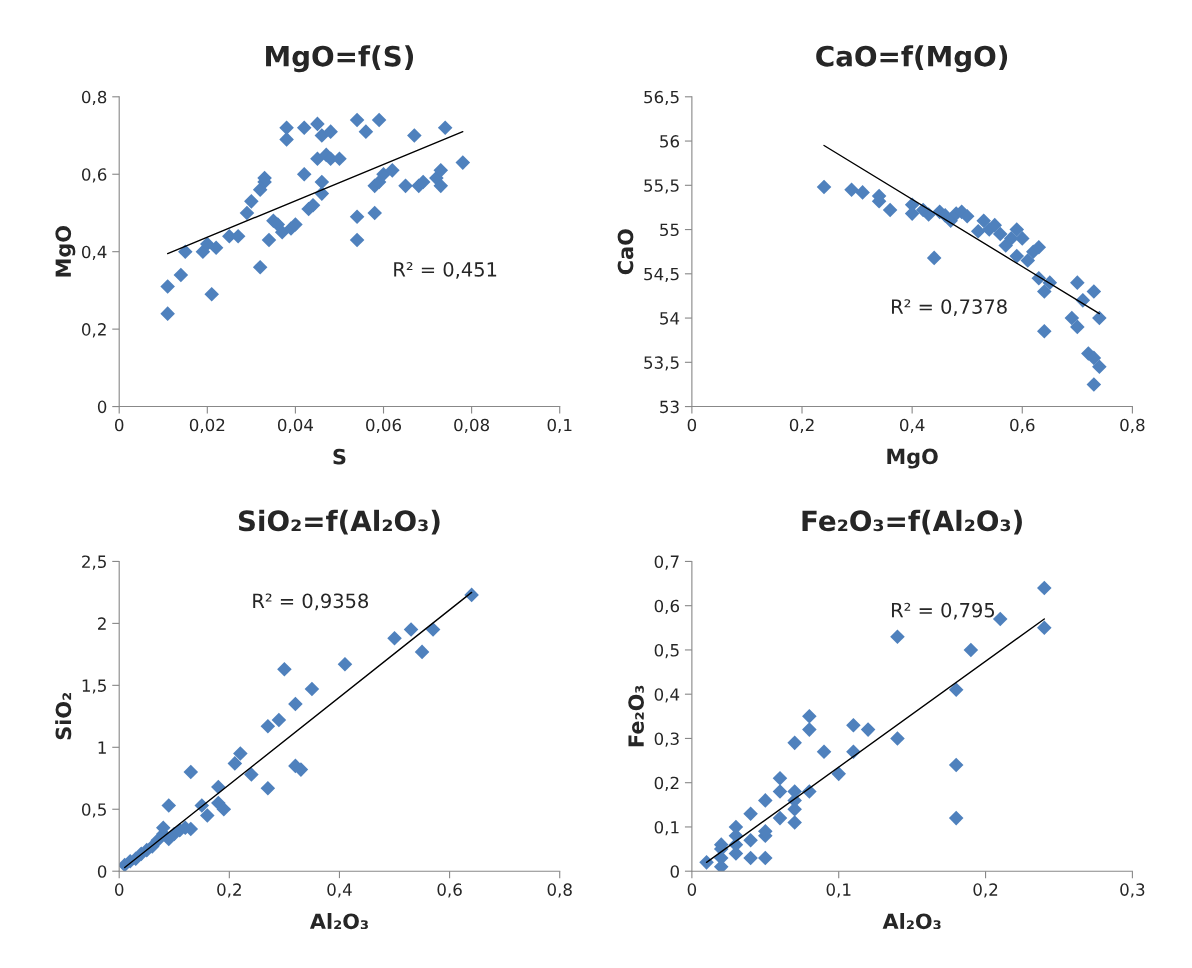  What do you see at coordinates (472, 425) in the screenshot?
I see `x-tick-label: 0,08` at bounding box center [472, 425].